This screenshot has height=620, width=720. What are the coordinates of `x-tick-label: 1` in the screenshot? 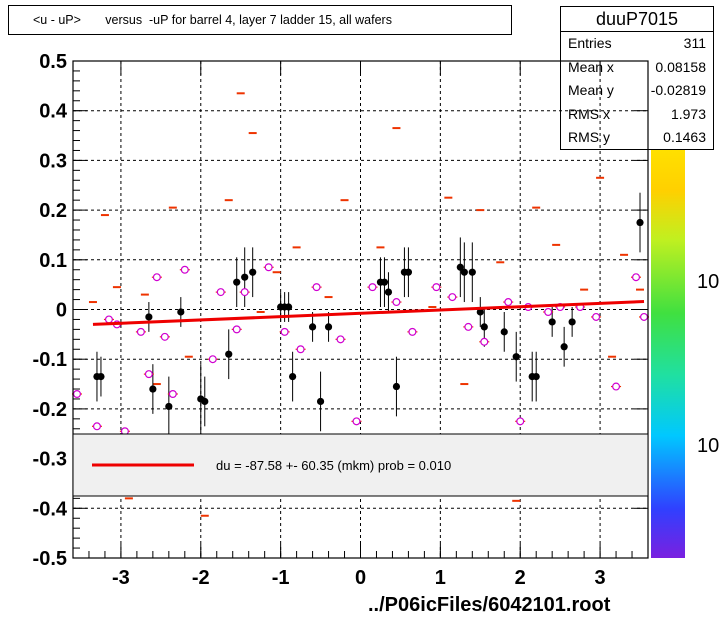 It's located at (440, 578).